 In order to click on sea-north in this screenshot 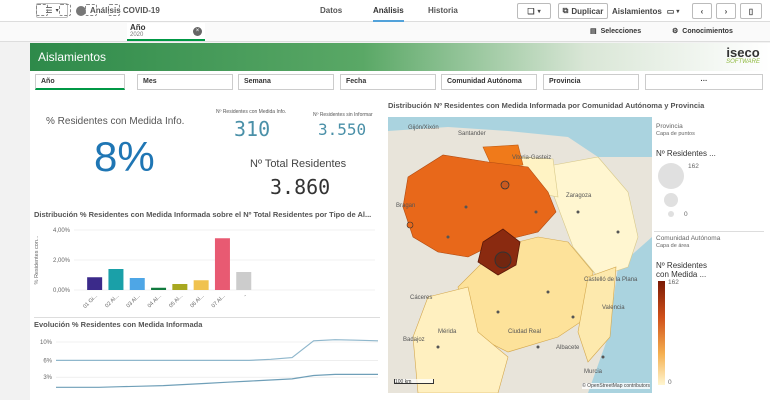, I will do `click(520, 137)`.